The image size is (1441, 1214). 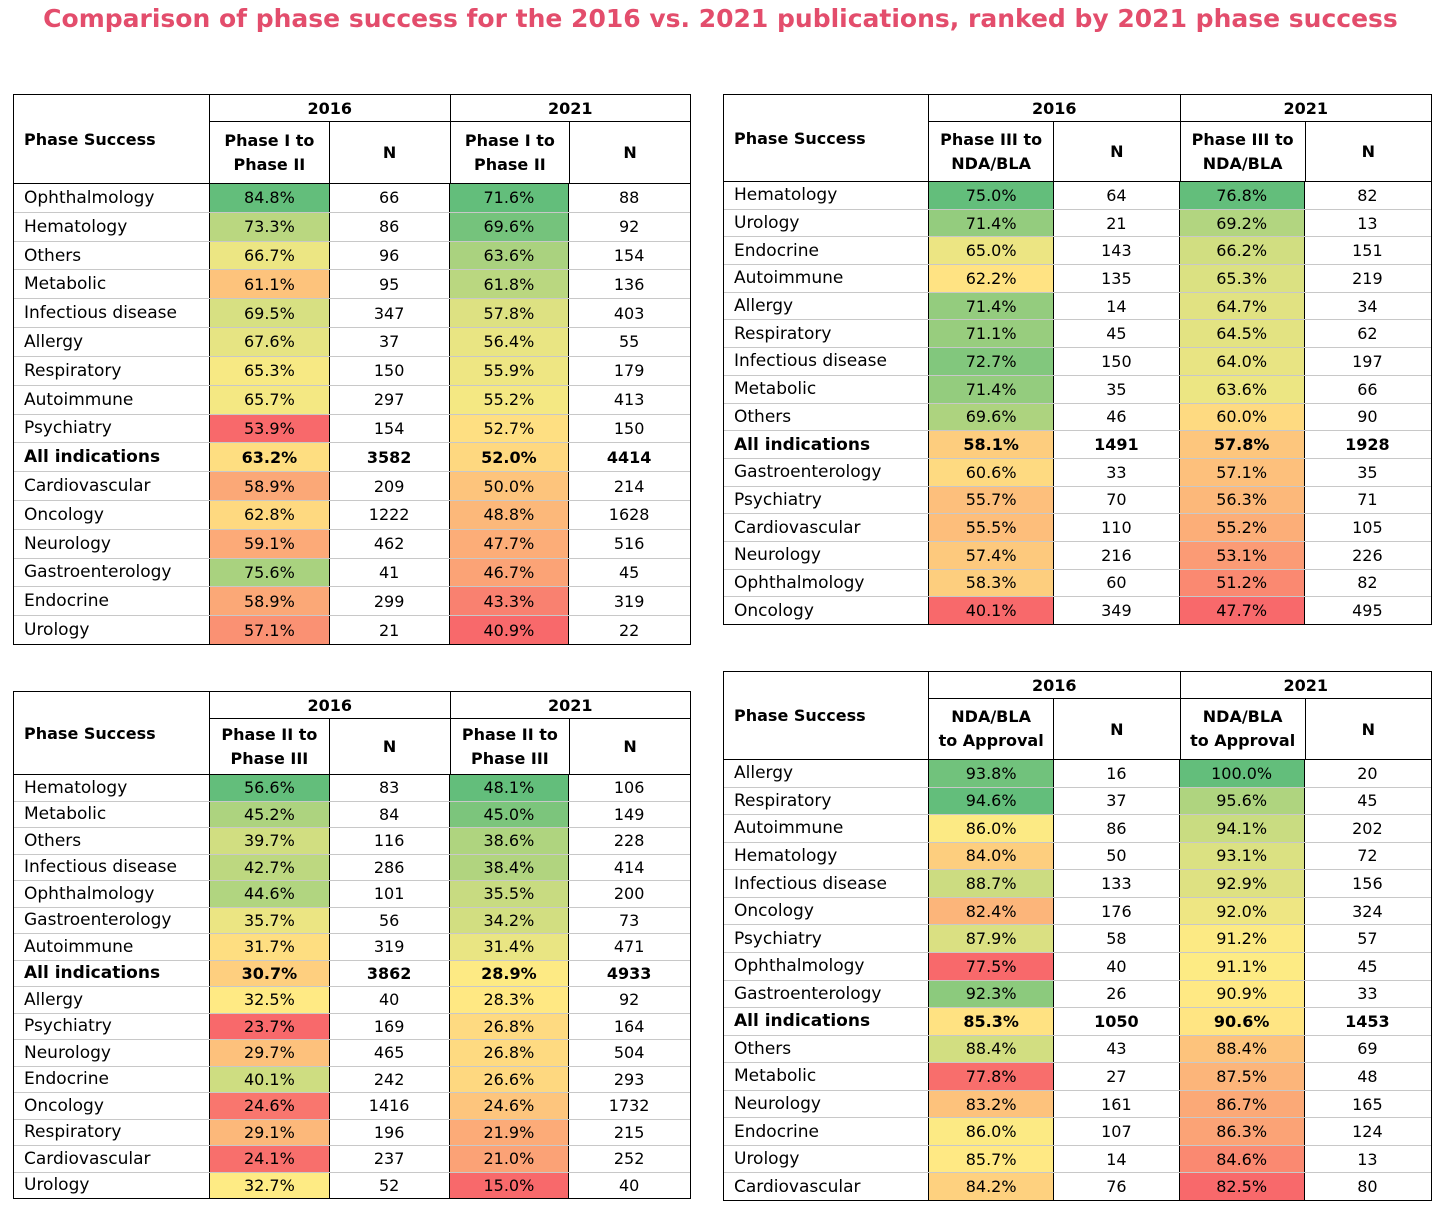 I want to click on n-2016: 56, so click(x=390, y=920).